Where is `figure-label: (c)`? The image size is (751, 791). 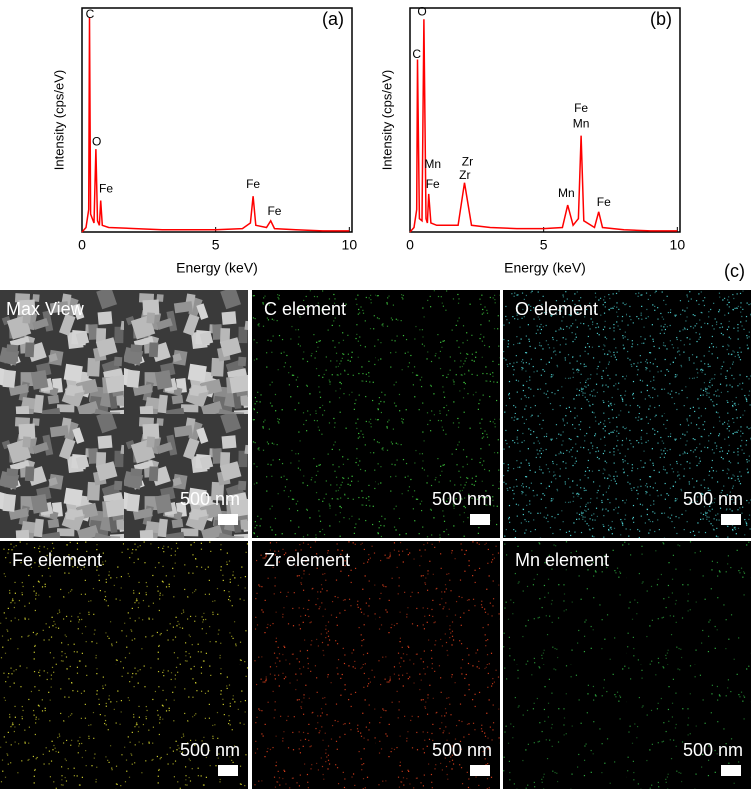
figure-label: (c) is located at coordinates (734, 271).